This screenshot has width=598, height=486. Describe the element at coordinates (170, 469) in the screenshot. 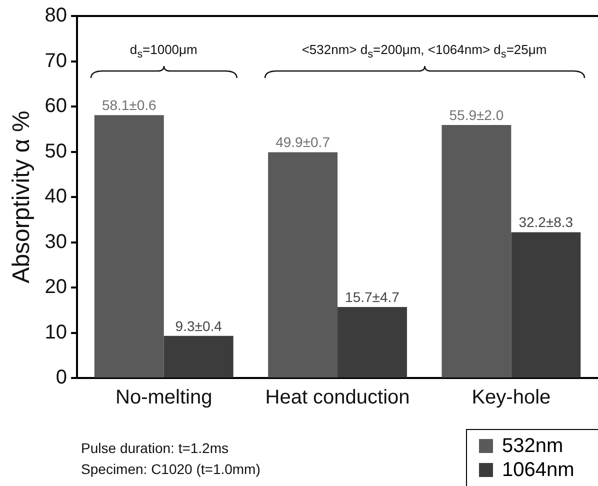

I see `text: Specimen: C1020 (t=1.0mm)` at that location.